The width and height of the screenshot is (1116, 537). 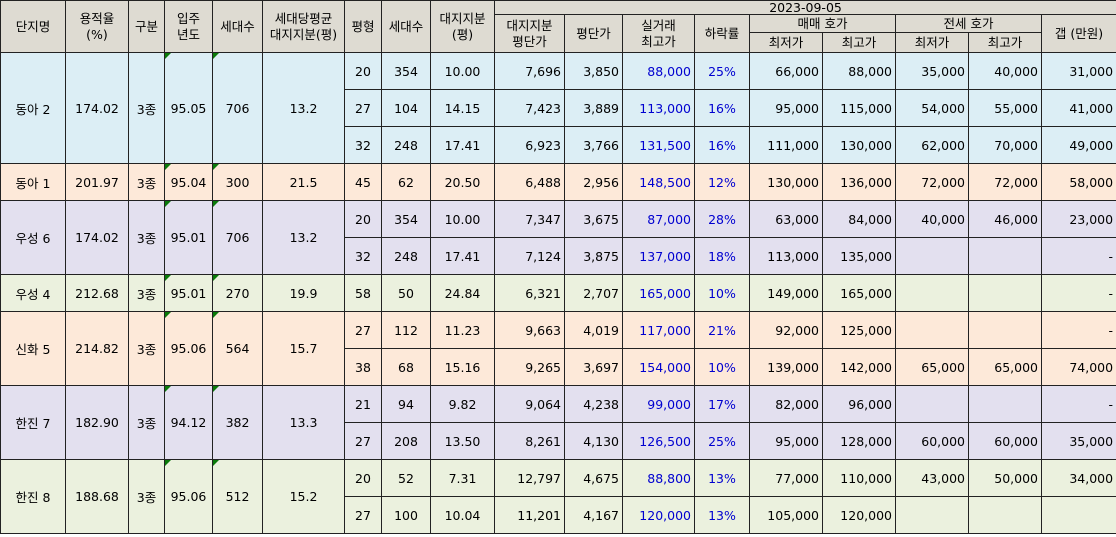 What do you see at coordinates (722, 71) in the screenshot?
I see `drop-rate: 25%` at bounding box center [722, 71].